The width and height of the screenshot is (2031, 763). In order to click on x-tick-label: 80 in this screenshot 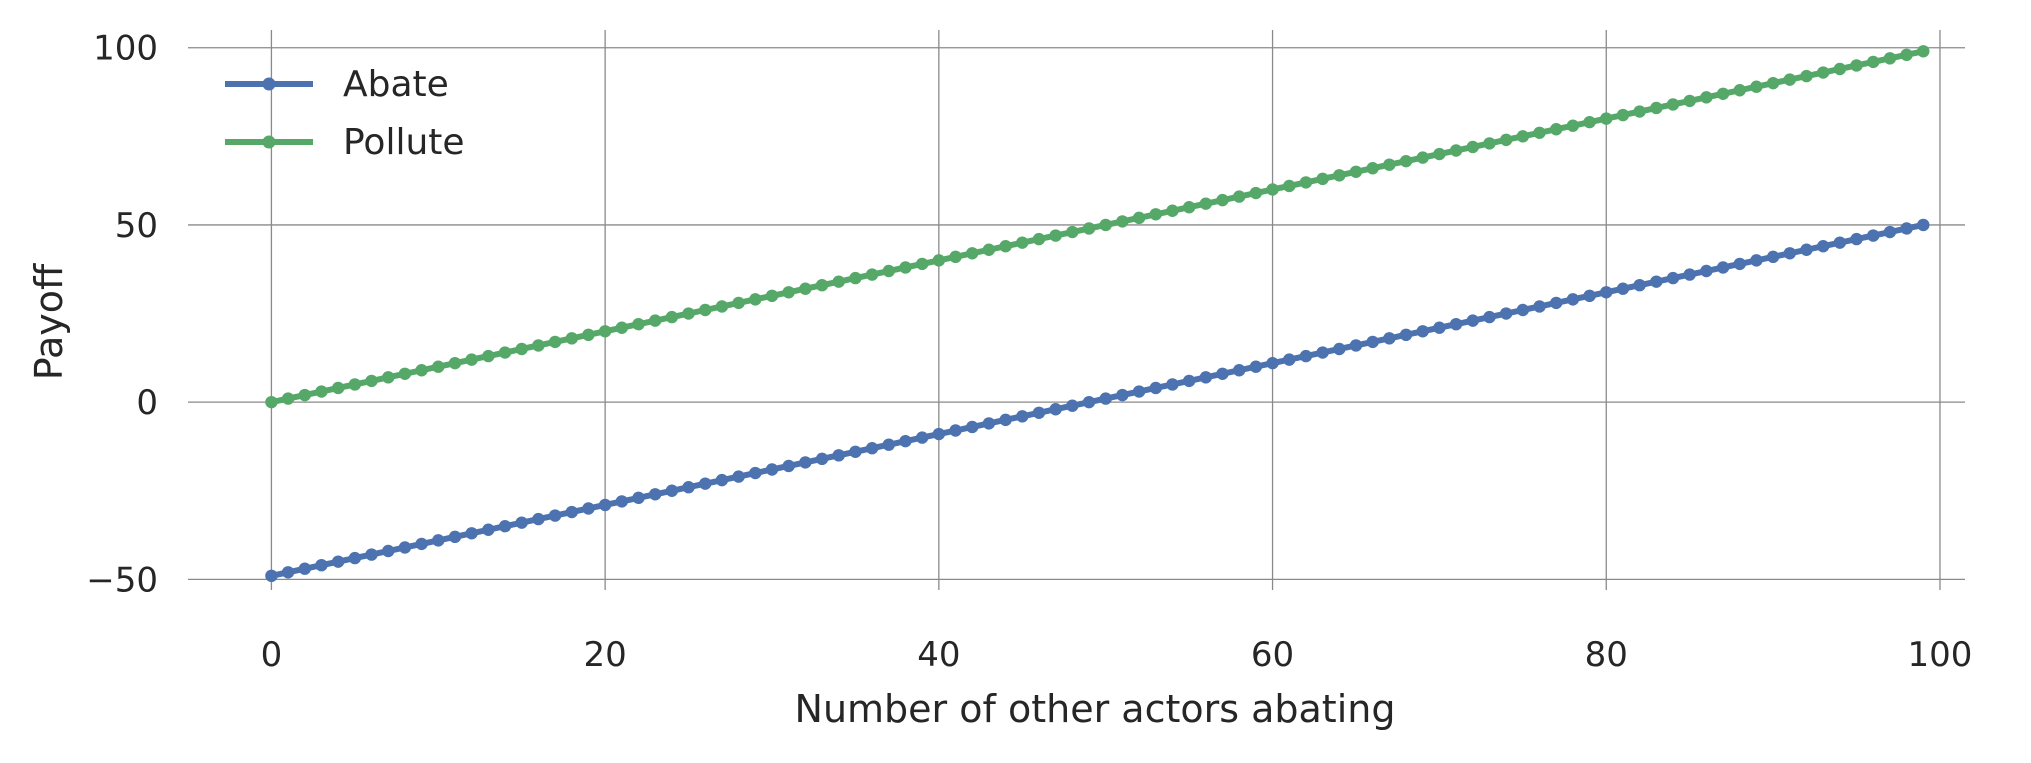, I will do `click(1606, 655)`.